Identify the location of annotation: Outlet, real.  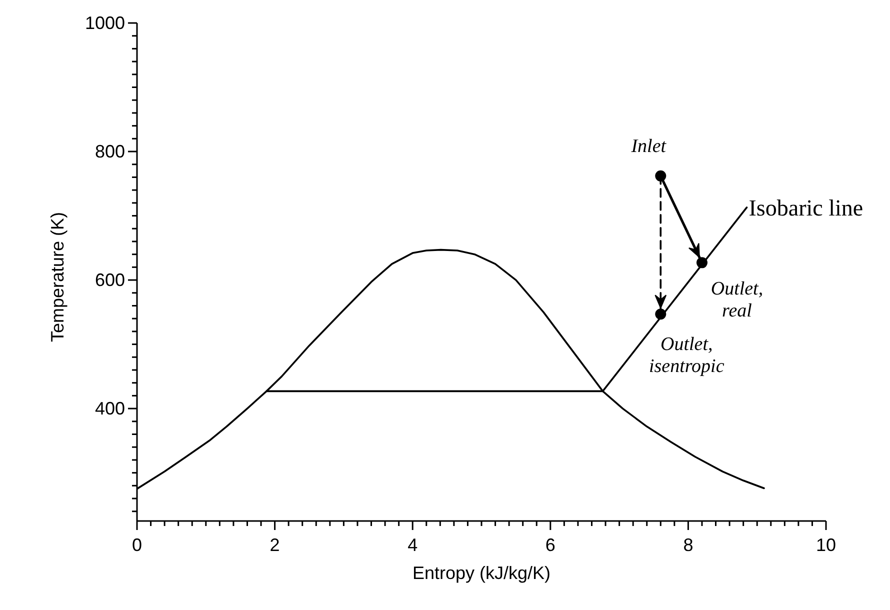
(737, 300).